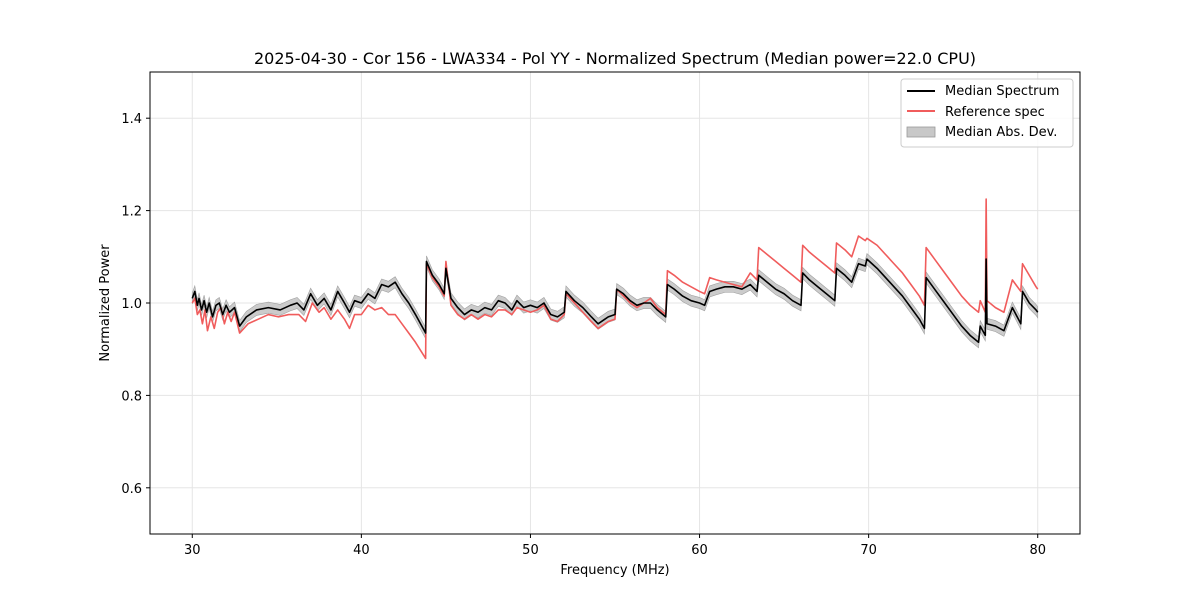  I want to click on legend-mad-swatch, so click(921, 132).